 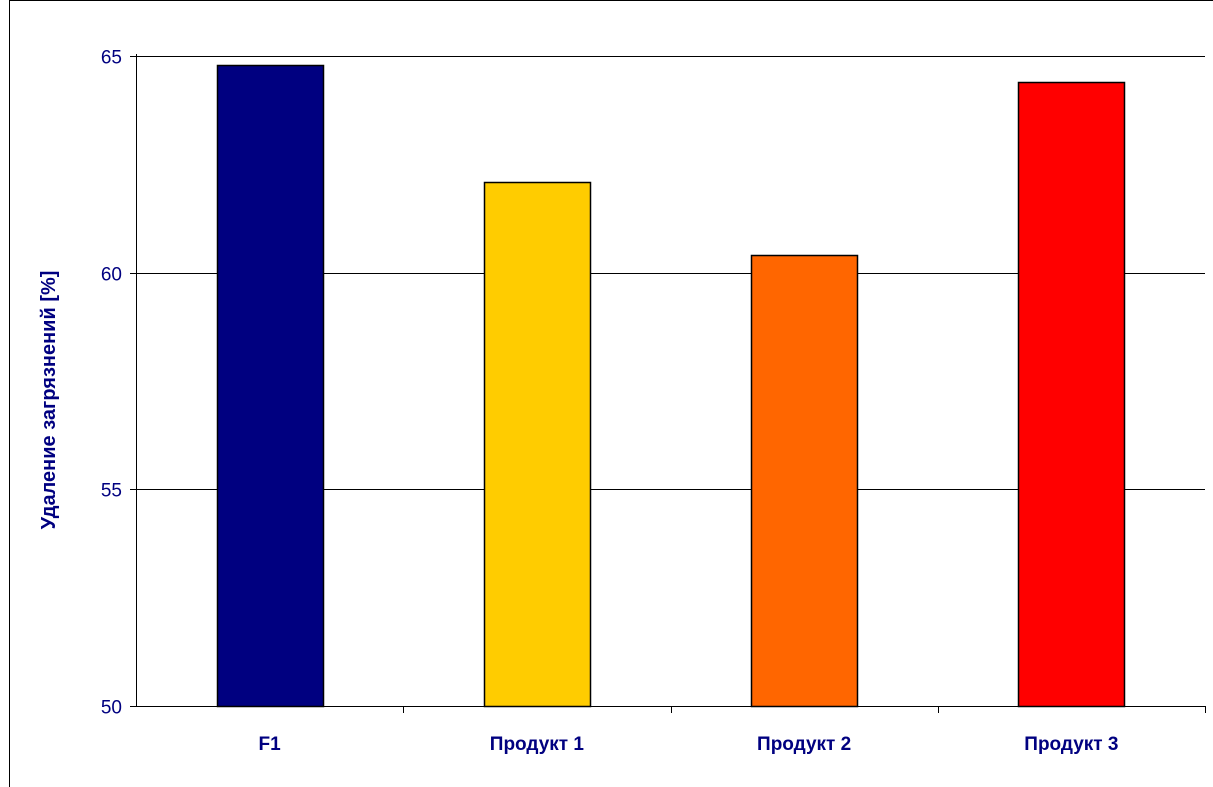 I want to click on x-tick-label: Продукт 1, so click(x=537, y=744).